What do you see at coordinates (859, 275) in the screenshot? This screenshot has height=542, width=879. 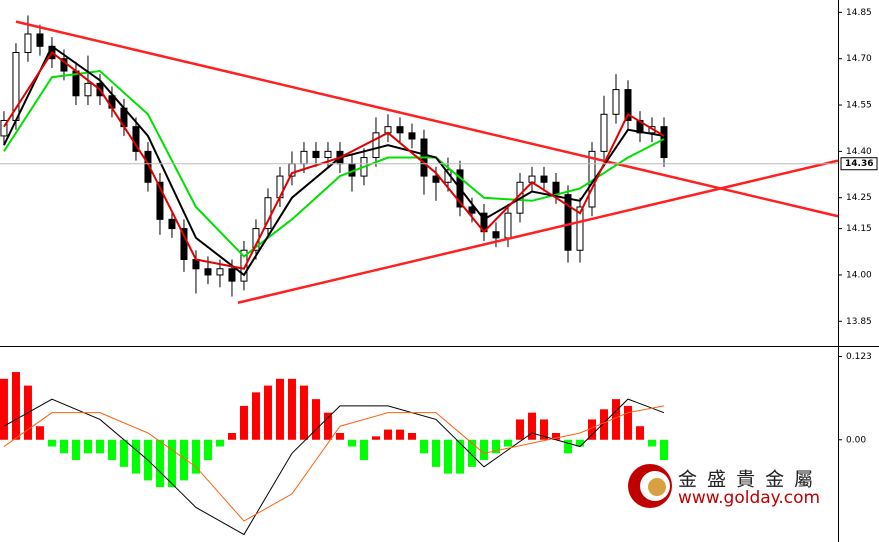 I see `y-tick-label: 14.00` at bounding box center [859, 275].